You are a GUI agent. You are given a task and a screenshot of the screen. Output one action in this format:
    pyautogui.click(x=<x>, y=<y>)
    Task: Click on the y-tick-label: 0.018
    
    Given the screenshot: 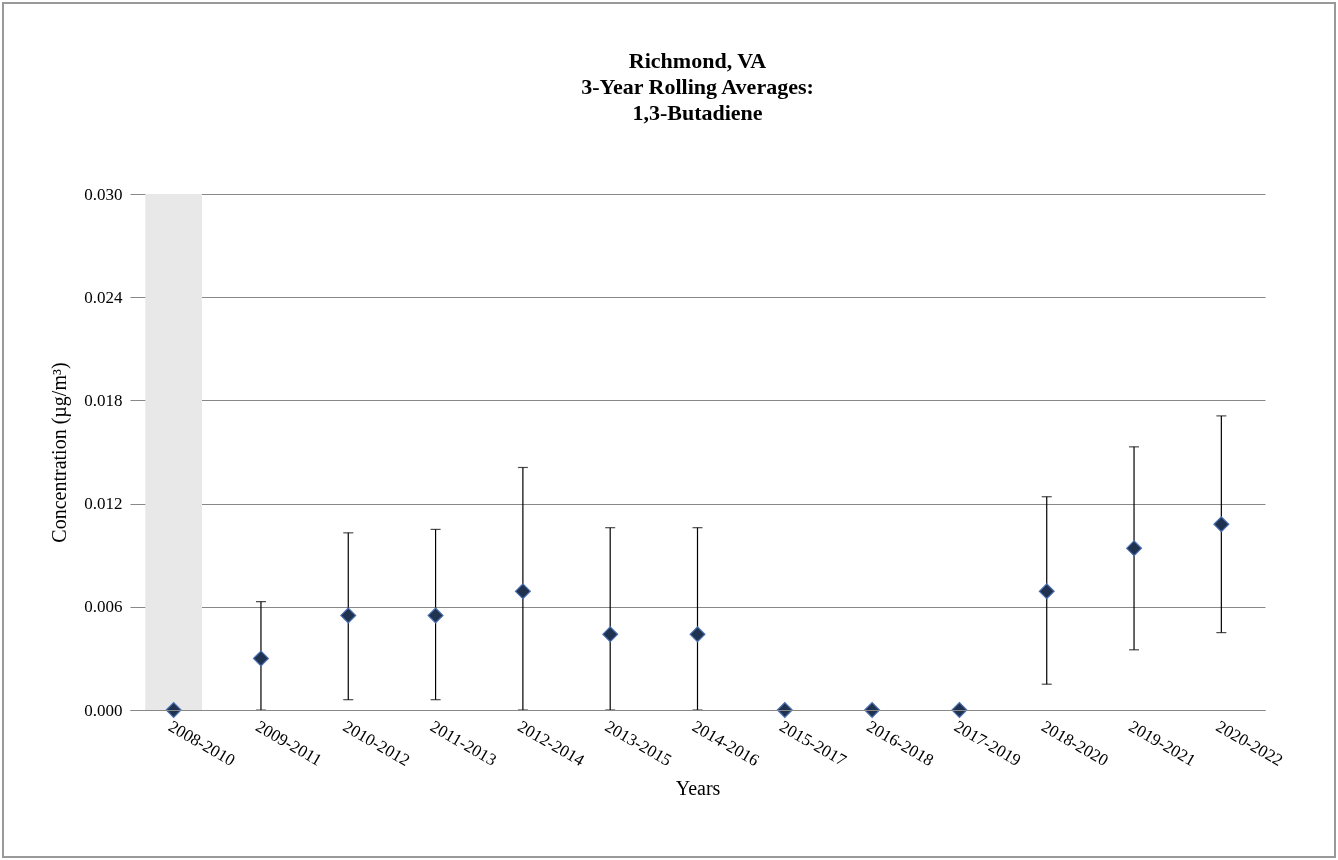 What is the action you would take?
    pyautogui.click(x=103, y=400)
    